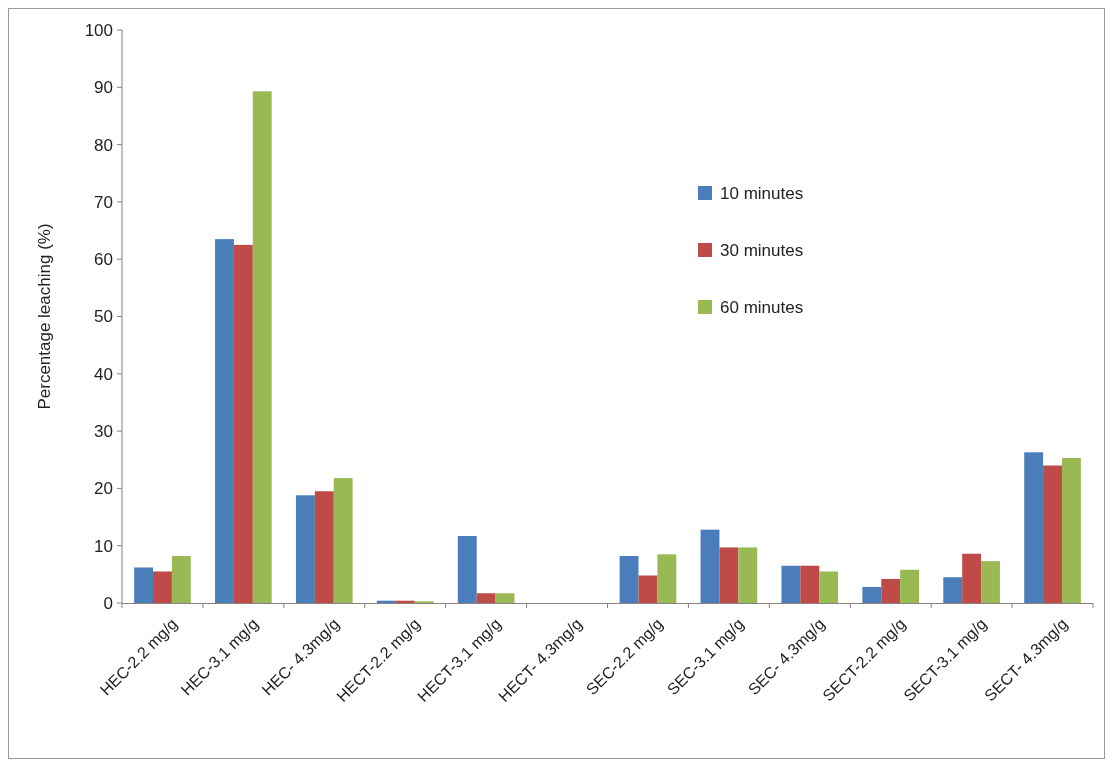  I want to click on legend-label: 30 minutes, so click(762, 250).